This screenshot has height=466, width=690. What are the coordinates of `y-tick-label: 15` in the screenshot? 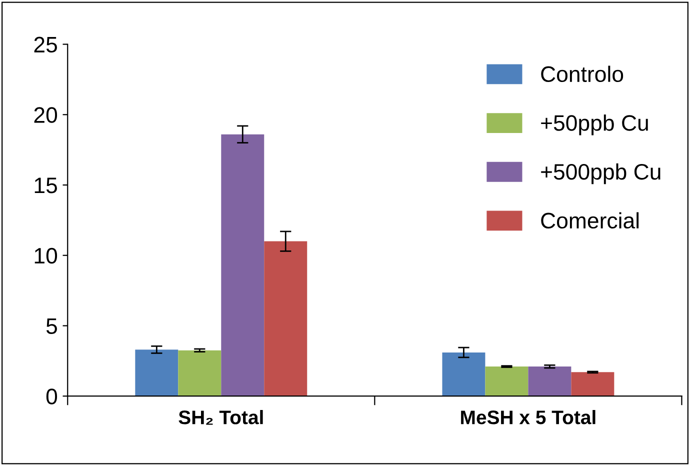 It's located at (45, 186).